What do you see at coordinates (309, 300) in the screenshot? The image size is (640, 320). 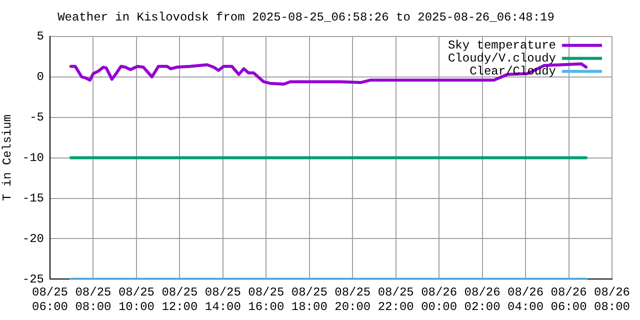 I see `x-tick-label: 08/25 18:00` at bounding box center [309, 300].